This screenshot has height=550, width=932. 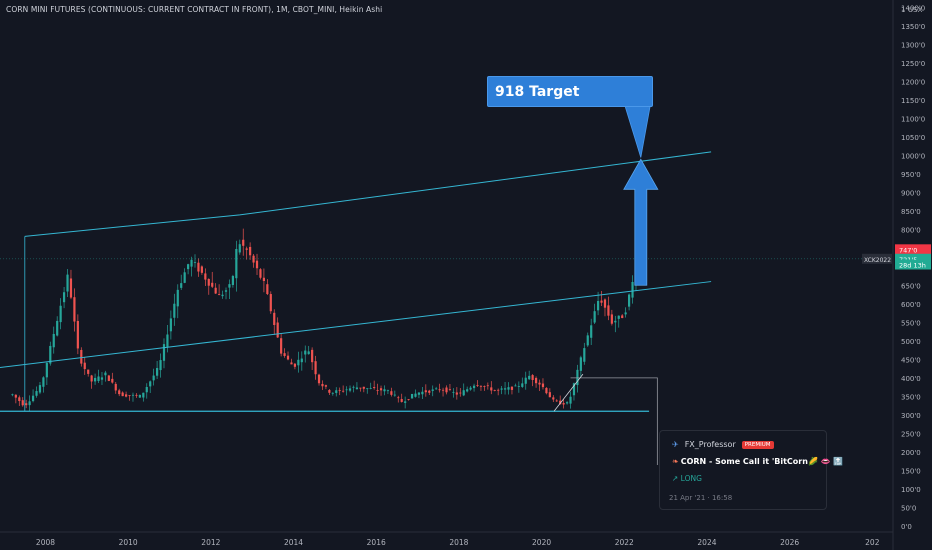 What do you see at coordinates (906, 527) in the screenshot?
I see `price-tick-label: 0'0` at bounding box center [906, 527].